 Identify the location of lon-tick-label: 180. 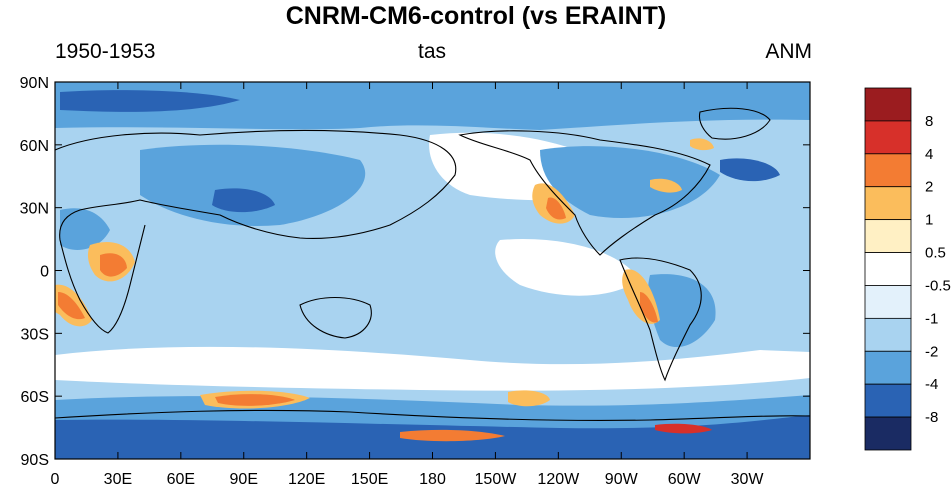
(432, 479).